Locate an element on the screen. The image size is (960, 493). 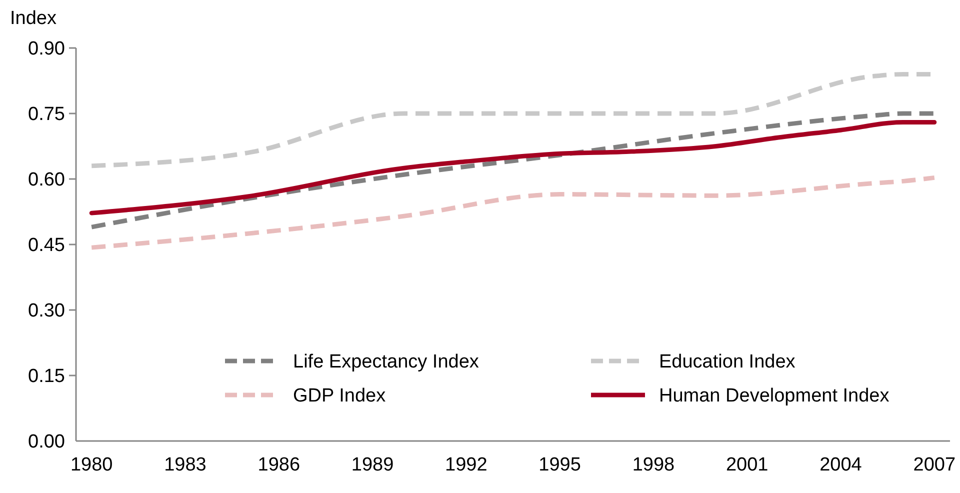
x-tick-label: 1995 is located at coordinates (559, 465).